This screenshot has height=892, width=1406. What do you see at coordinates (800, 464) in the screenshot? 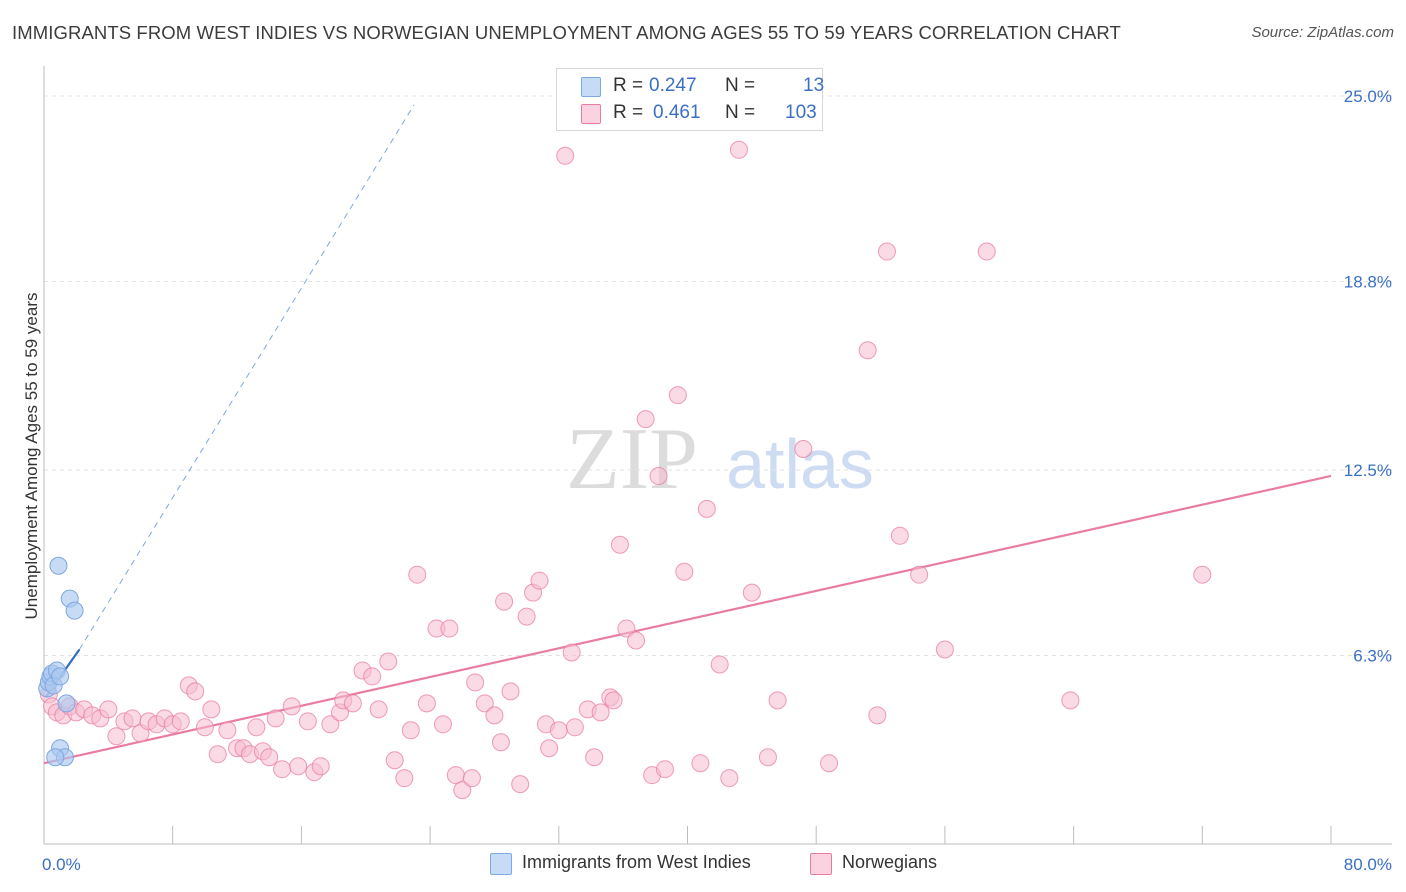
I see `watermark-atlas: atlas` at bounding box center [800, 464].